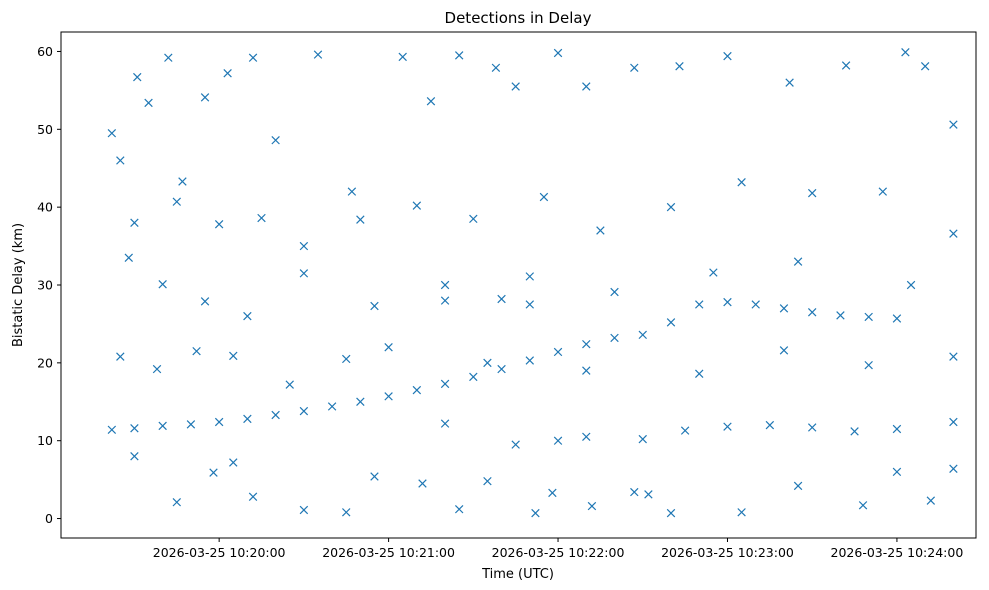 The image size is (989, 590). What do you see at coordinates (45, 129) in the screenshot?
I see `y-tick-label: 50` at bounding box center [45, 129].